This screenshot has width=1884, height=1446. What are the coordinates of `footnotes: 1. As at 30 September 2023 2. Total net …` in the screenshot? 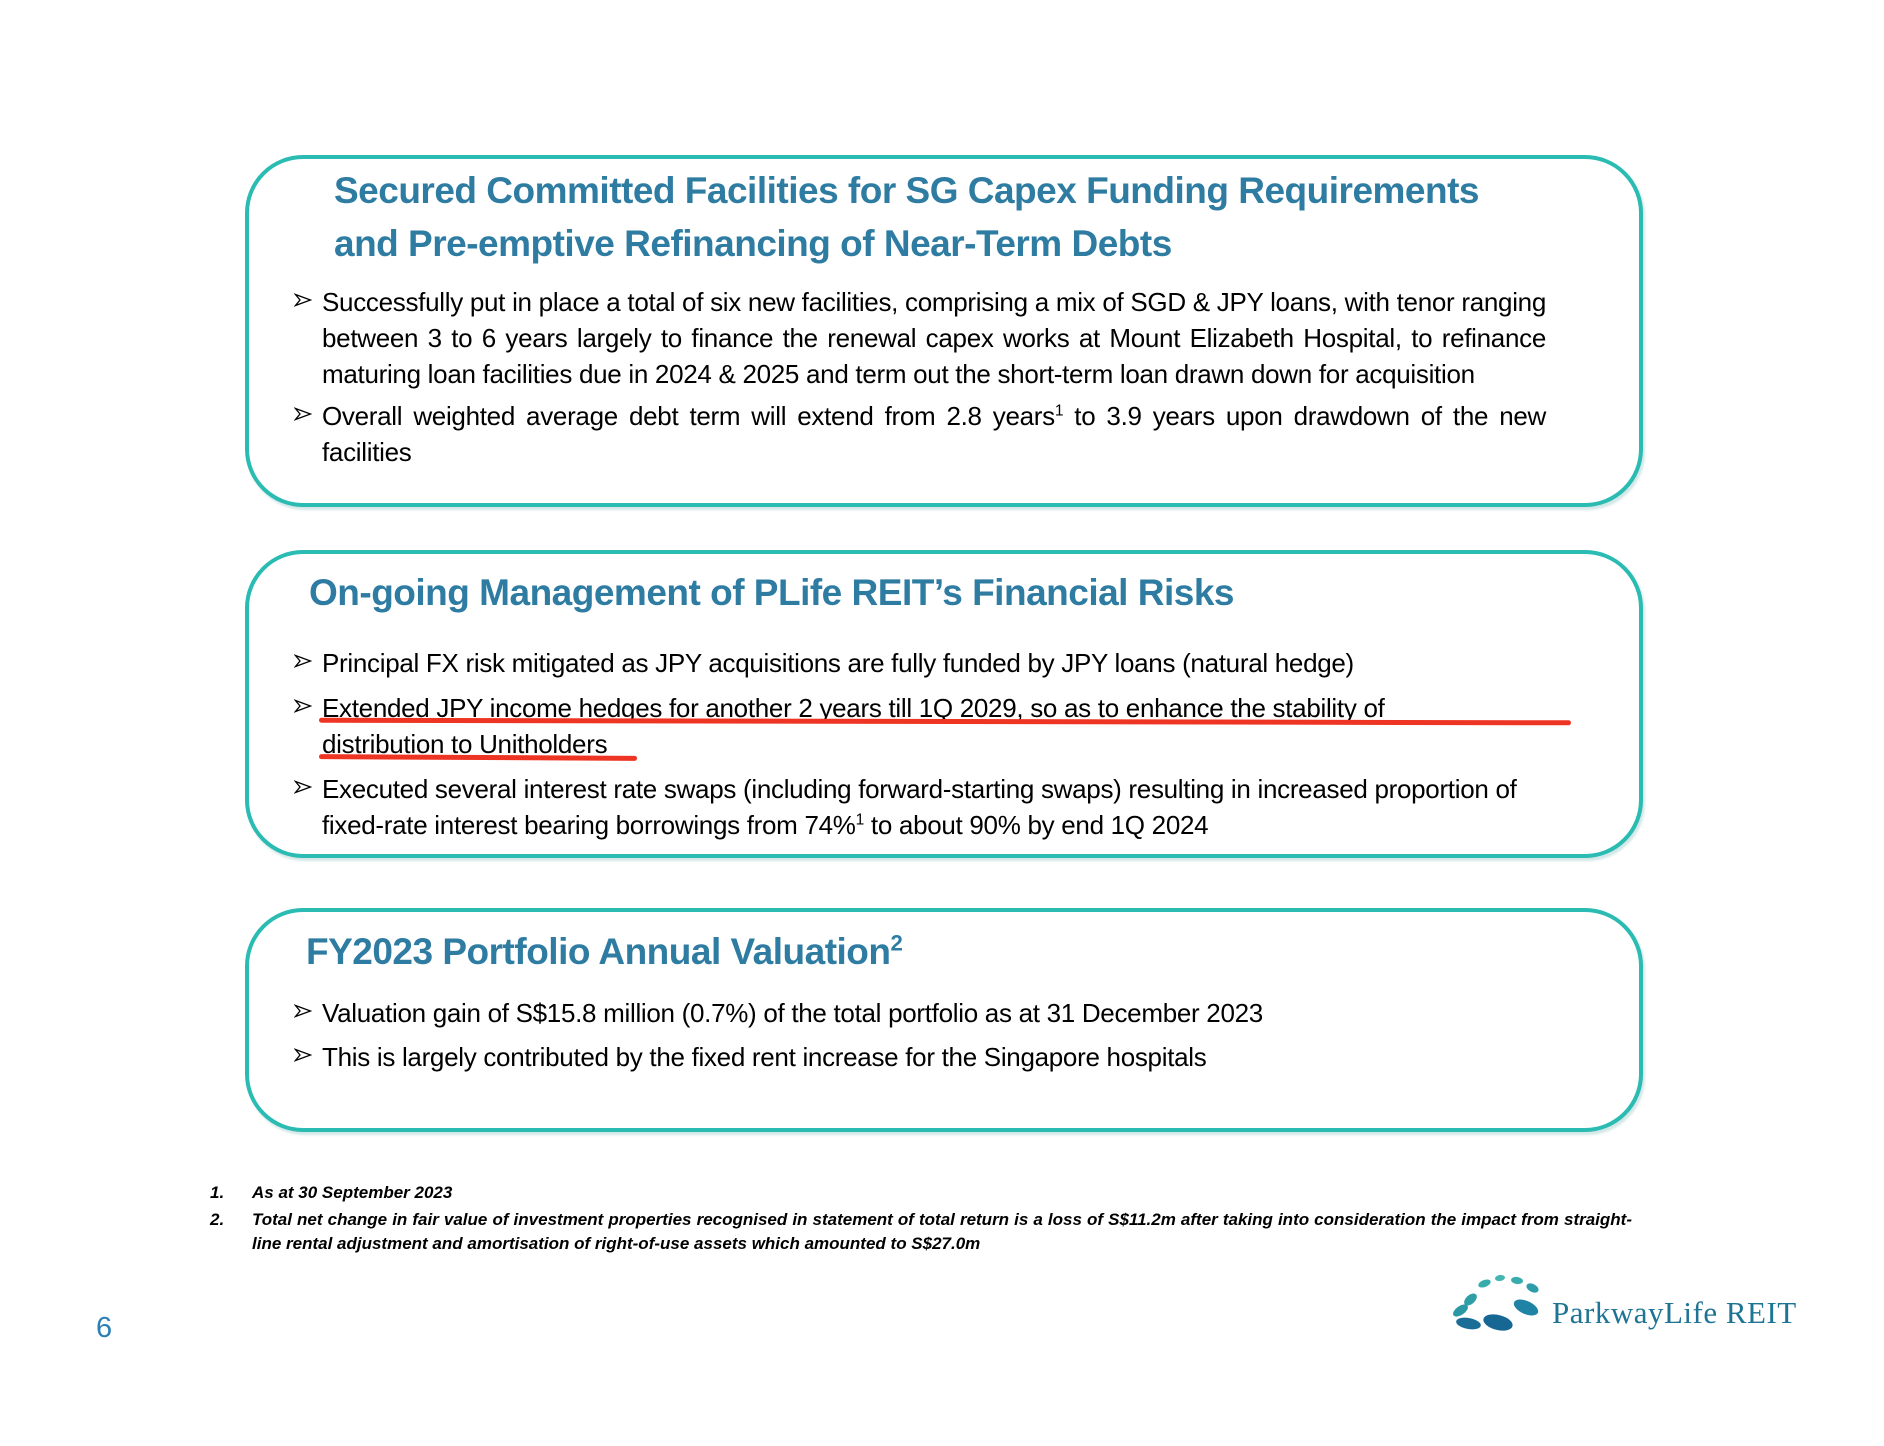 It's located at (921, 1220).